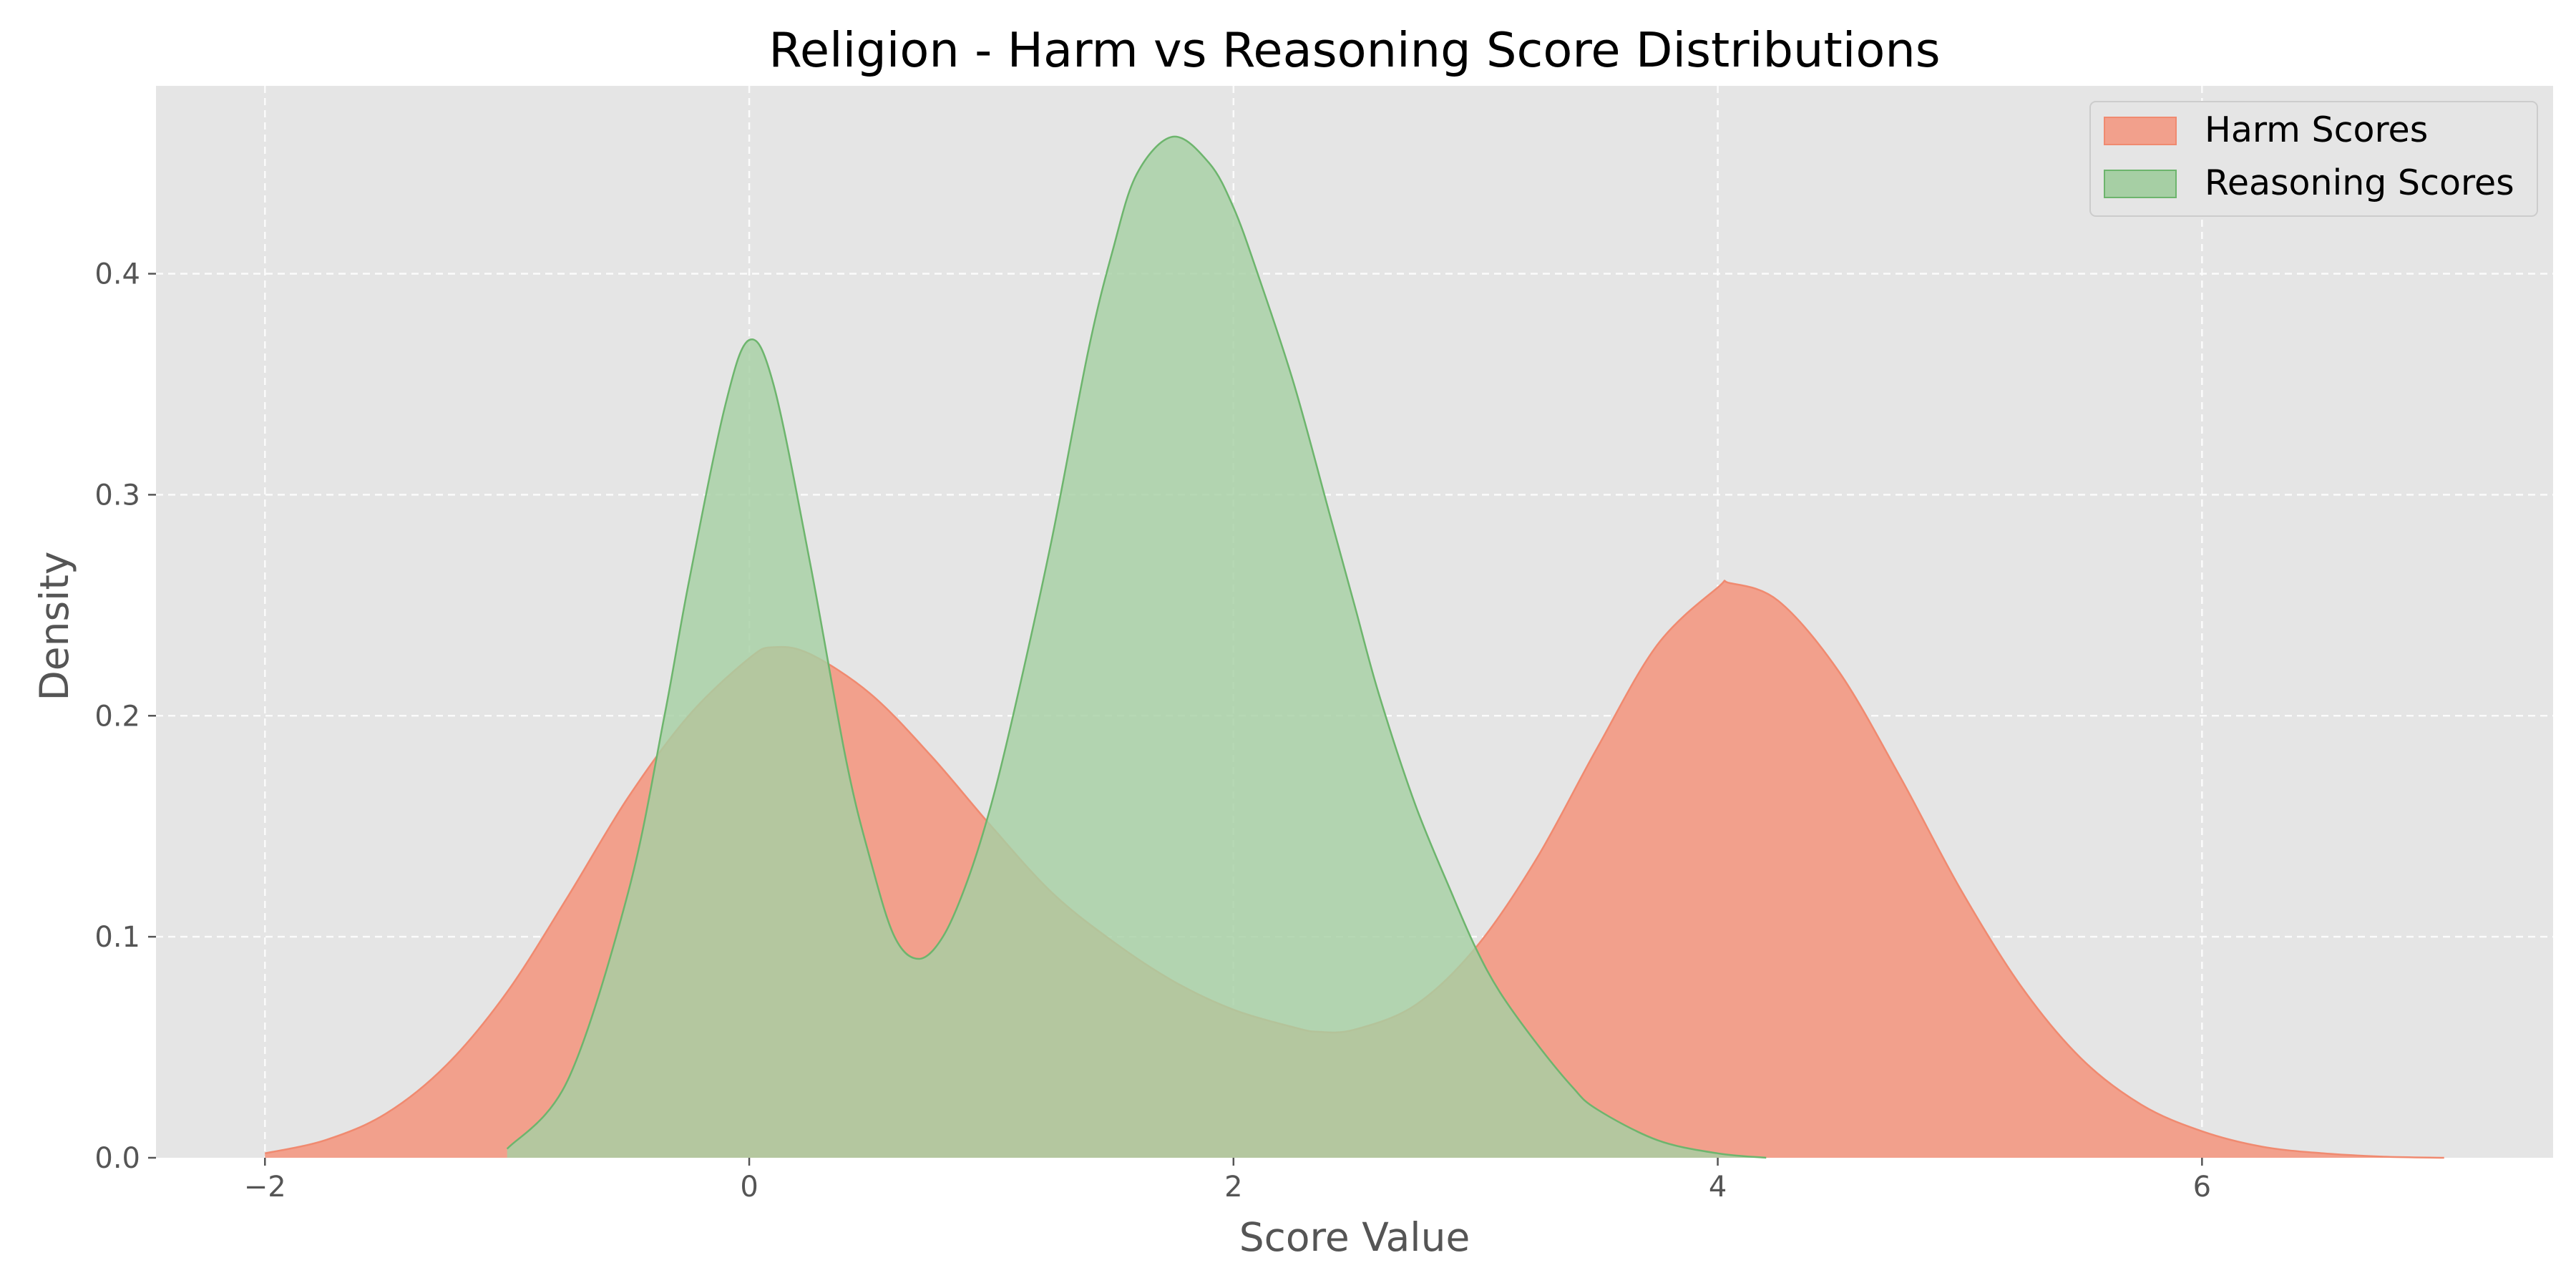  Describe the element at coordinates (749, 1187) in the screenshot. I see `x-tick-label: 0` at that location.